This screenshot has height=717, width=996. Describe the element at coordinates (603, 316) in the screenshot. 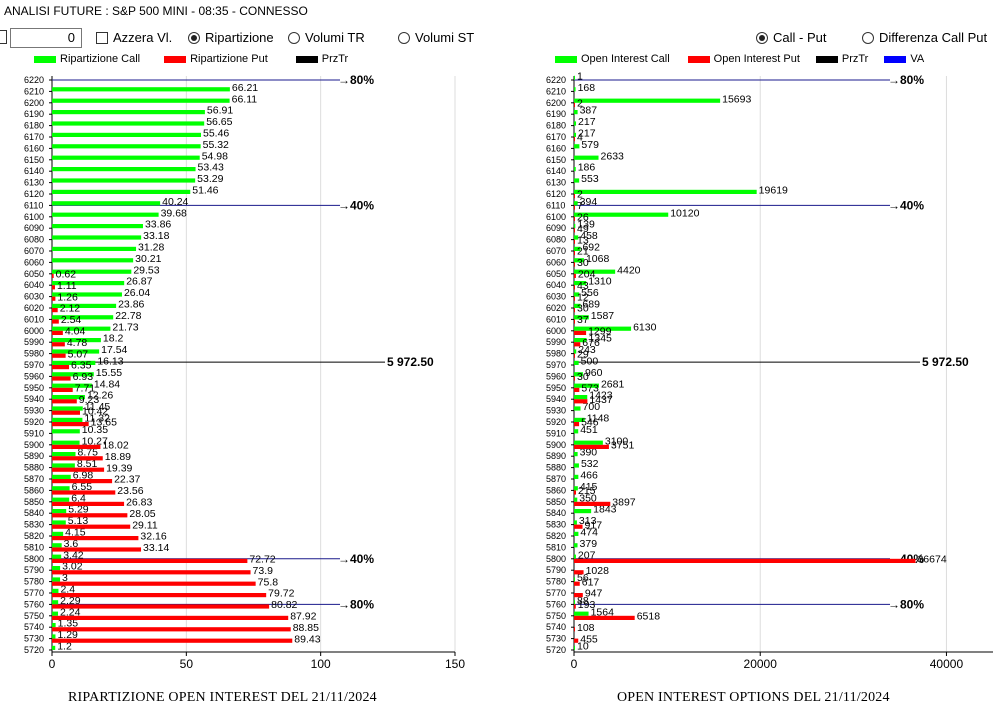

I see `oi-data-label: 1587` at that location.